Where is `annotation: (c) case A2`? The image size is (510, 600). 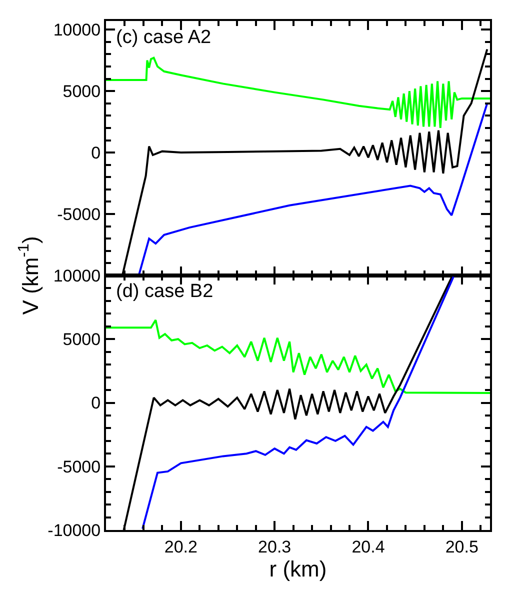 annotation: (c) case A2 is located at coordinates (164, 37).